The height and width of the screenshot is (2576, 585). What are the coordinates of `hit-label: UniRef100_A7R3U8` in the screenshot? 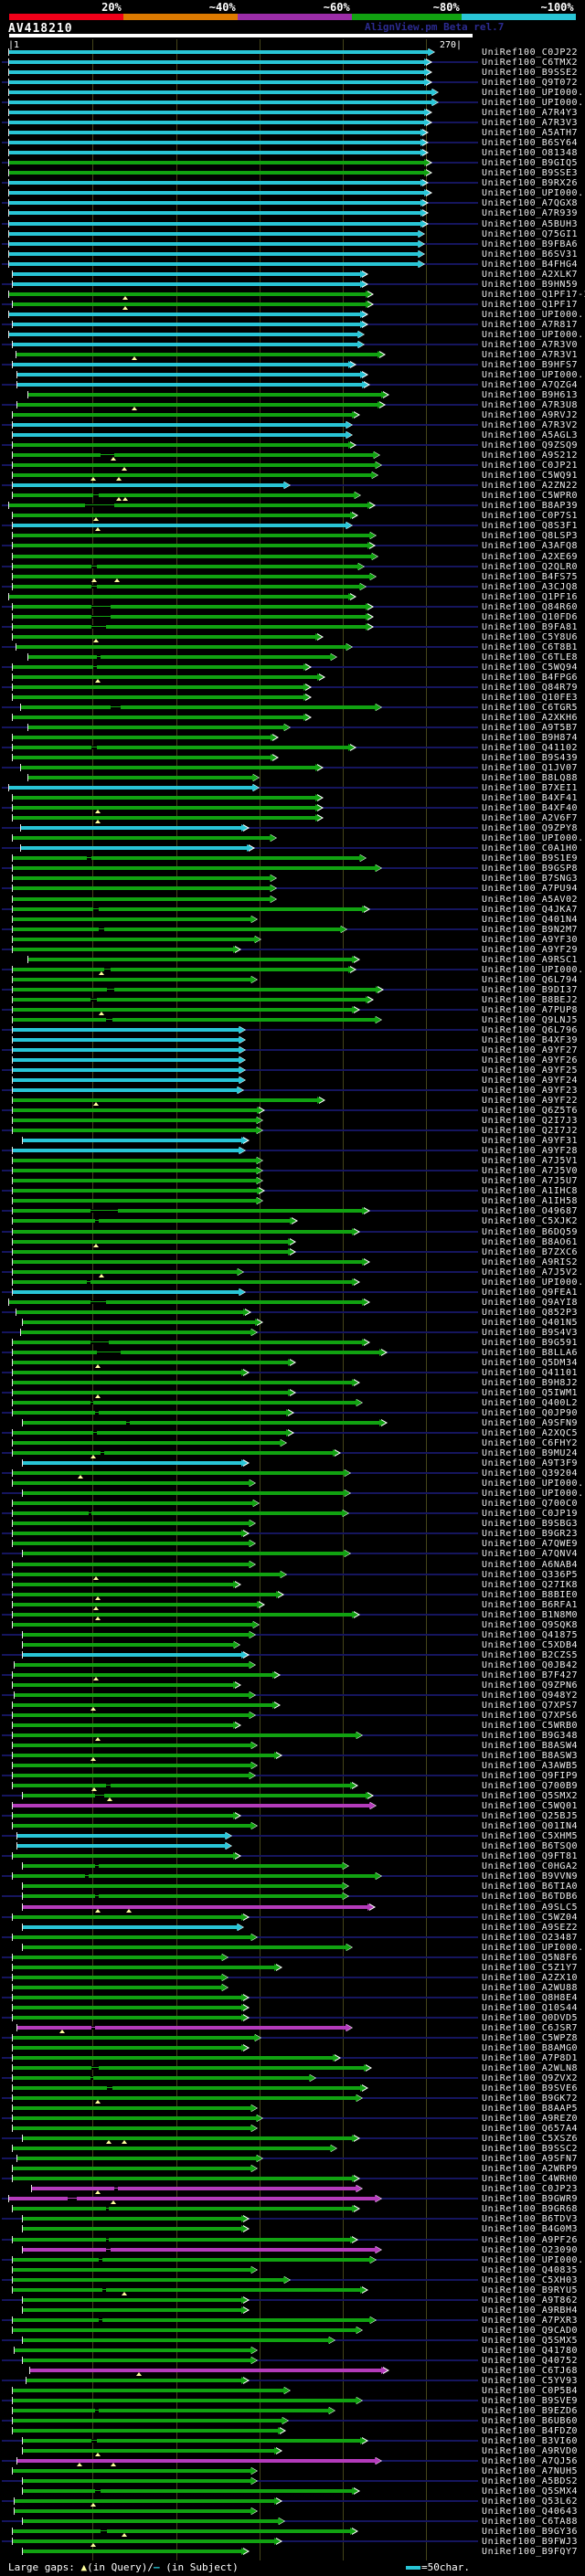 It's located at (531, 405).